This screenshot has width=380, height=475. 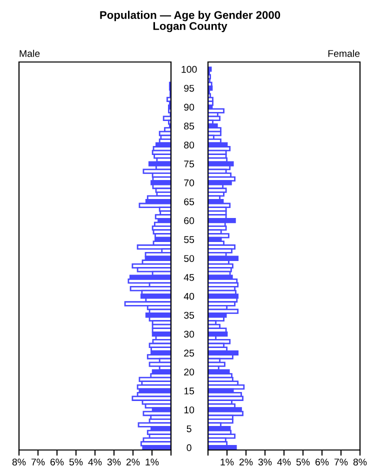 I want to click on y-tick-label: 60, so click(x=189, y=220).